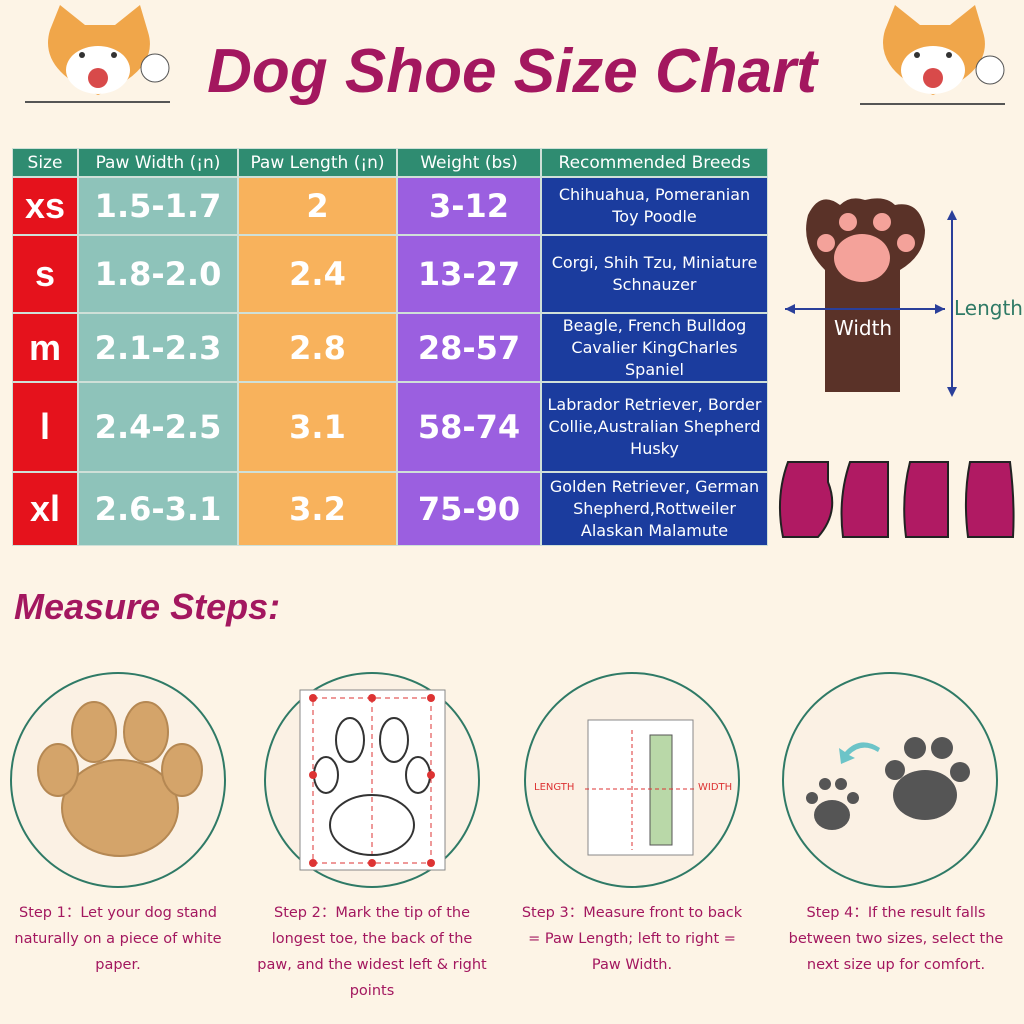 Image resolution: width=1024 pixels, height=1024 pixels. Describe the element at coordinates (654, 216) in the screenshot. I see `breed-line: Toy Poodle` at that location.